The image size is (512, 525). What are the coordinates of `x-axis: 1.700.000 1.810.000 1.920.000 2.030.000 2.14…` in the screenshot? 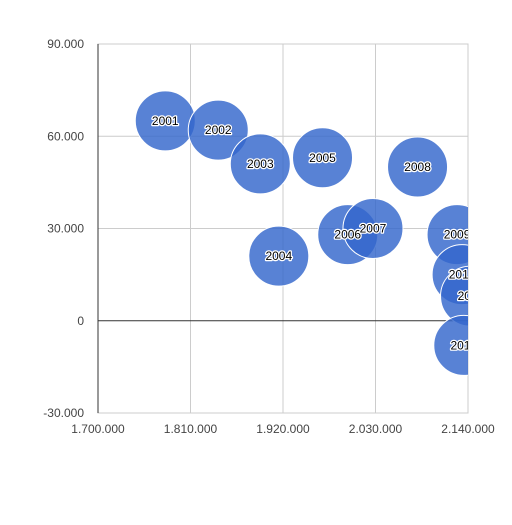 It's located at (283, 429).